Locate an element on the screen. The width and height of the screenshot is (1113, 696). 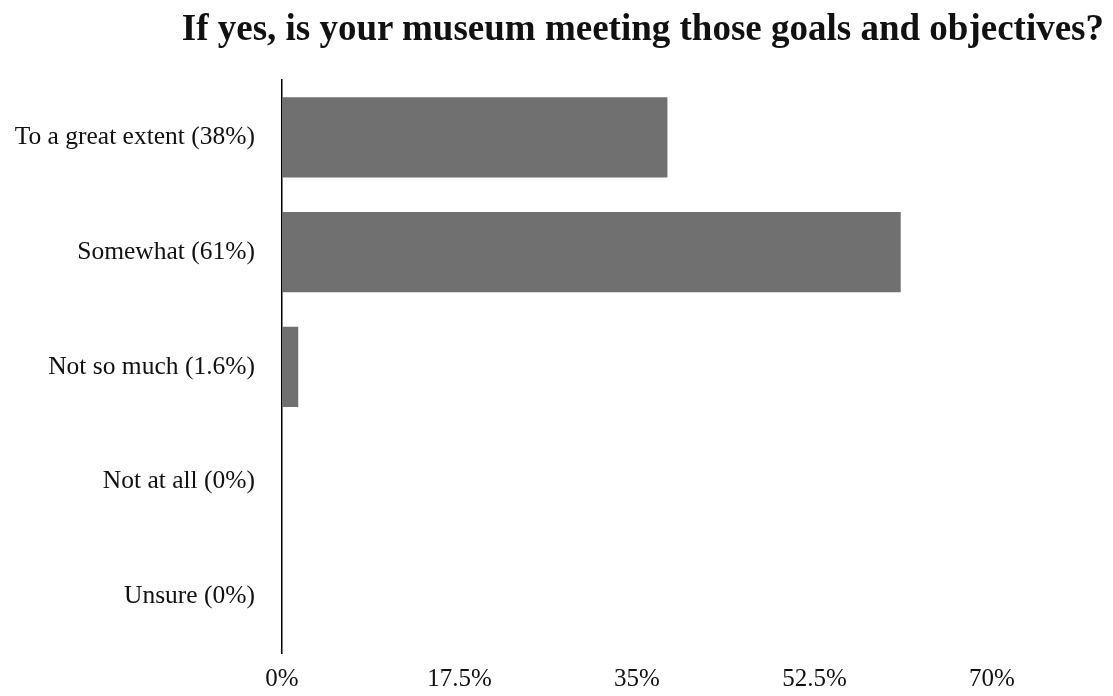
x-tick-label: 35% is located at coordinates (637, 678).